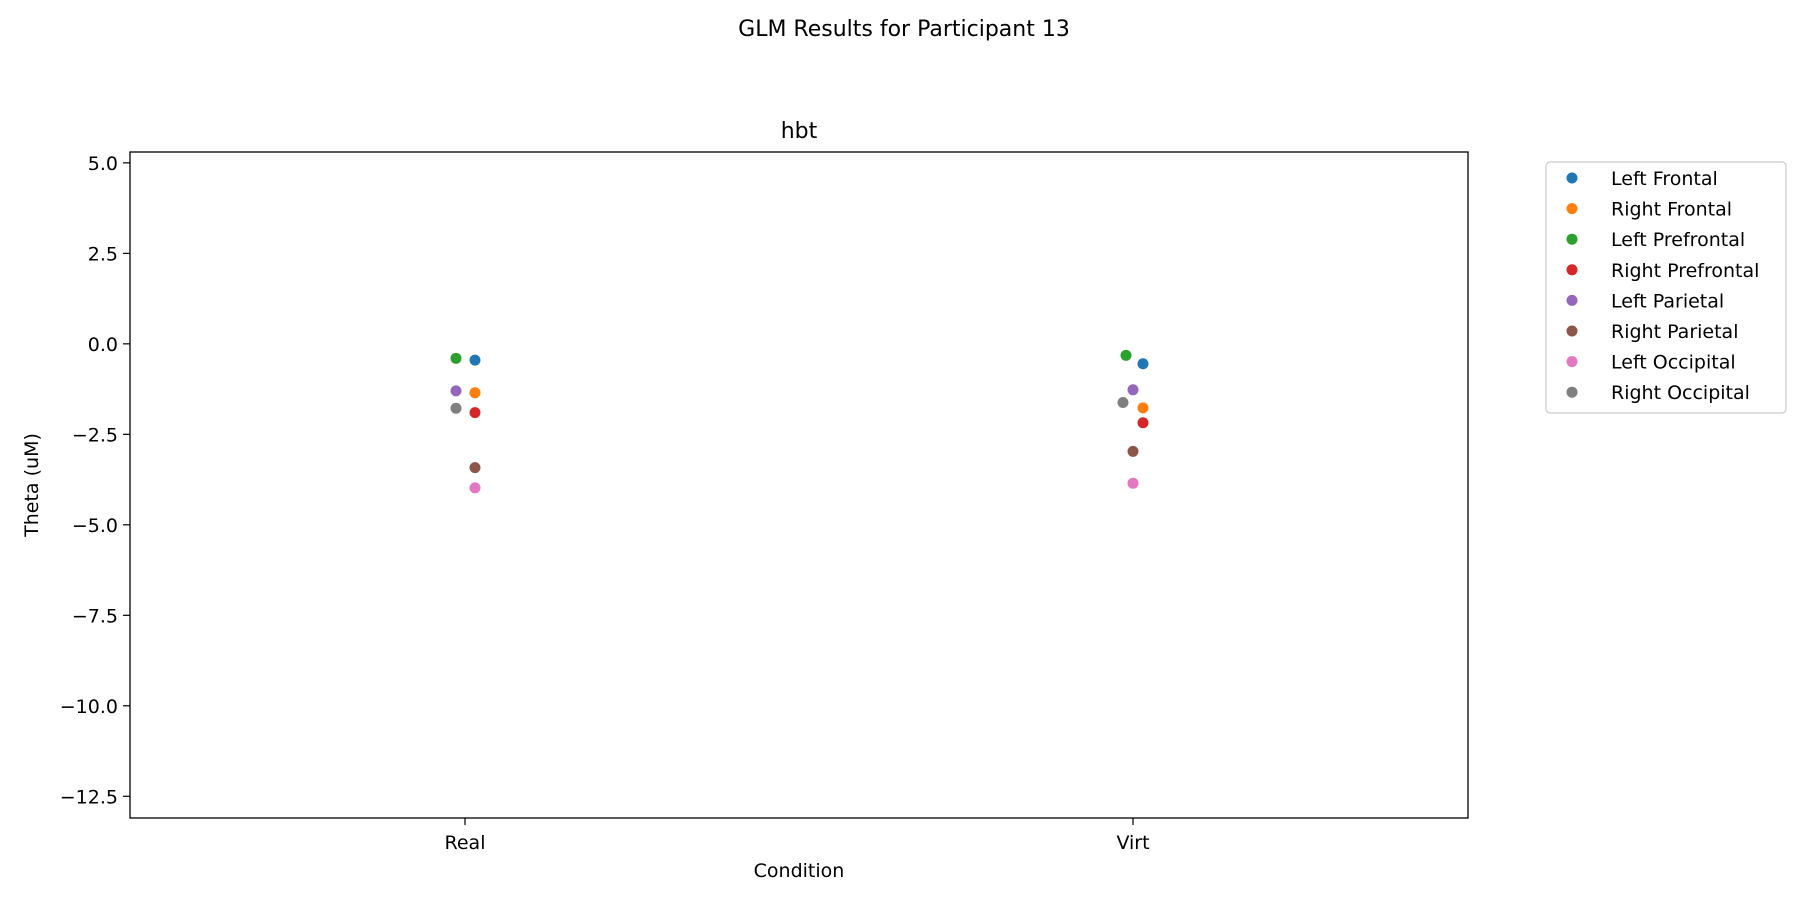 The width and height of the screenshot is (1800, 900). What do you see at coordinates (1680, 393) in the screenshot?
I see `legend-label: Right Occipital` at bounding box center [1680, 393].